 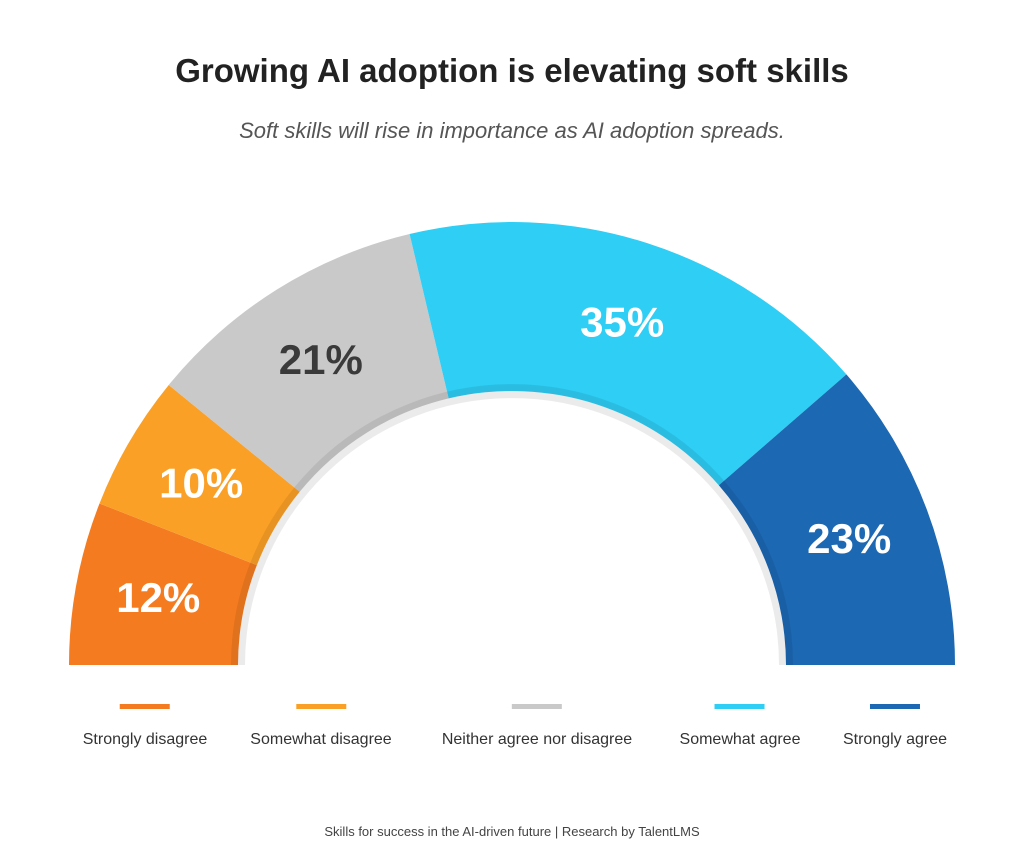 What do you see at coordinates (537, 739) in the screenshot?
I see `legend-label: Neither agree nor disagree` at bounding box center [537, 739].